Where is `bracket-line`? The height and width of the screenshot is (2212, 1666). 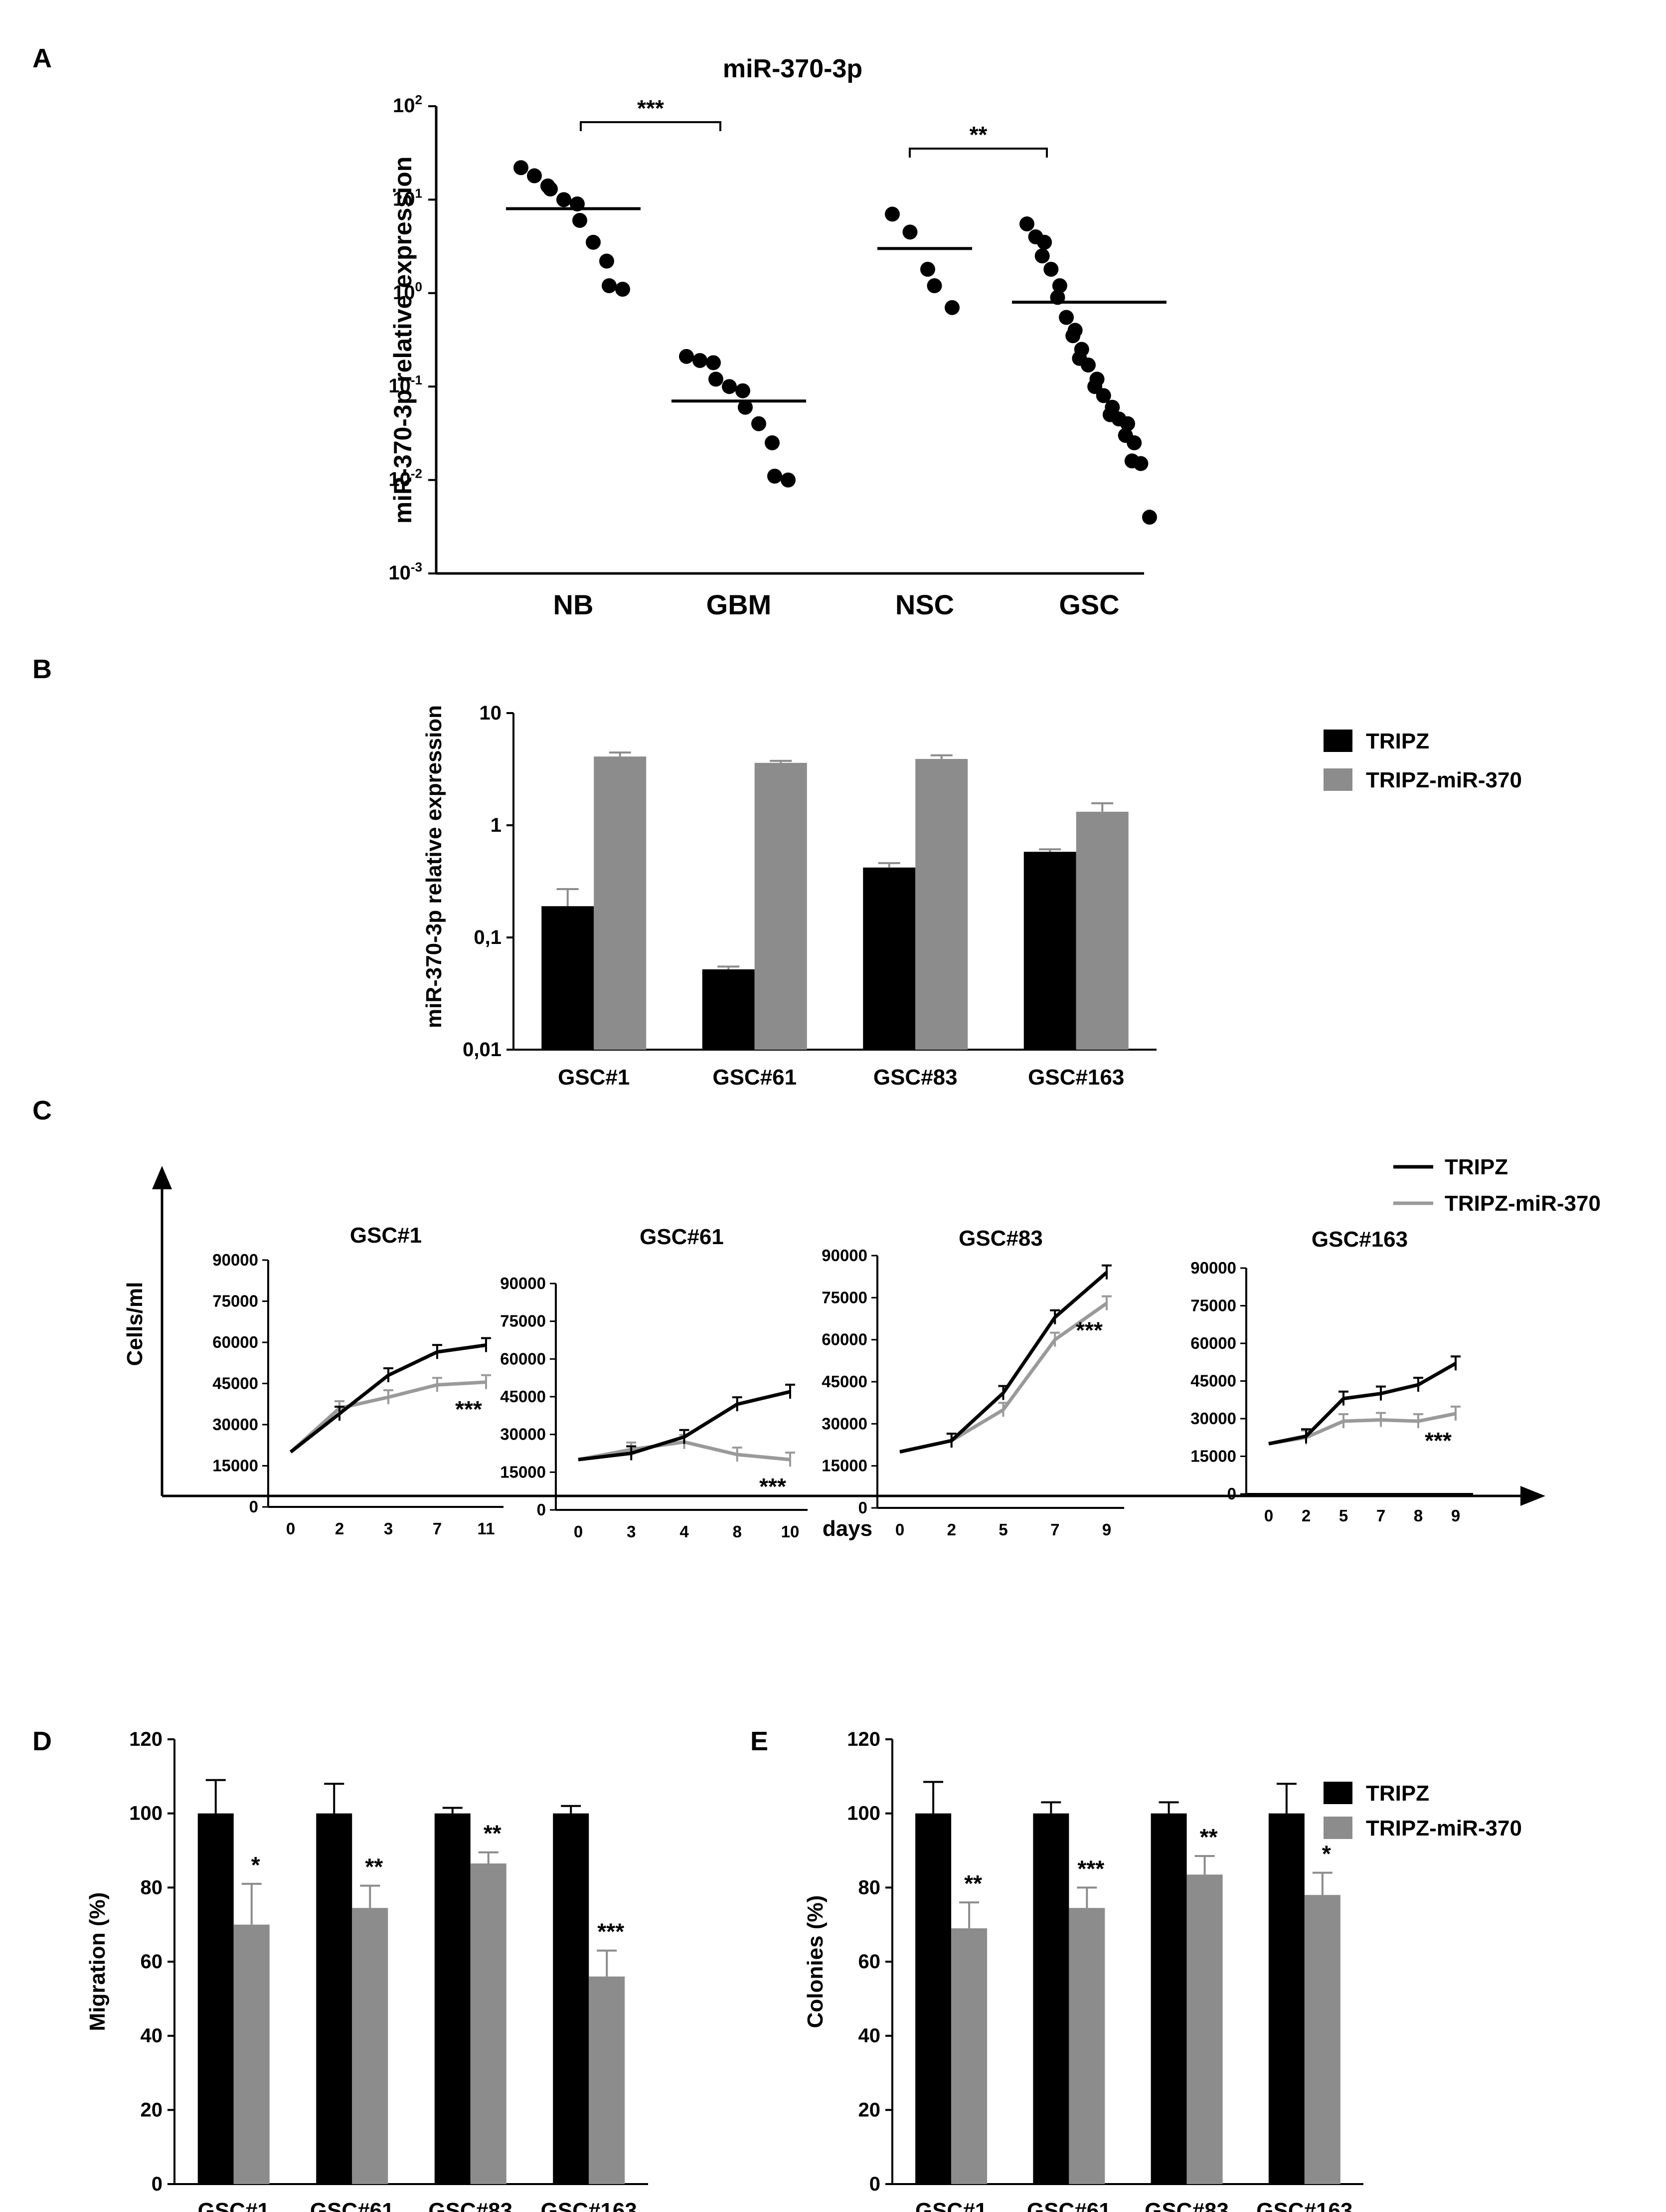
bracket-line is located at coordinates (978, 153).